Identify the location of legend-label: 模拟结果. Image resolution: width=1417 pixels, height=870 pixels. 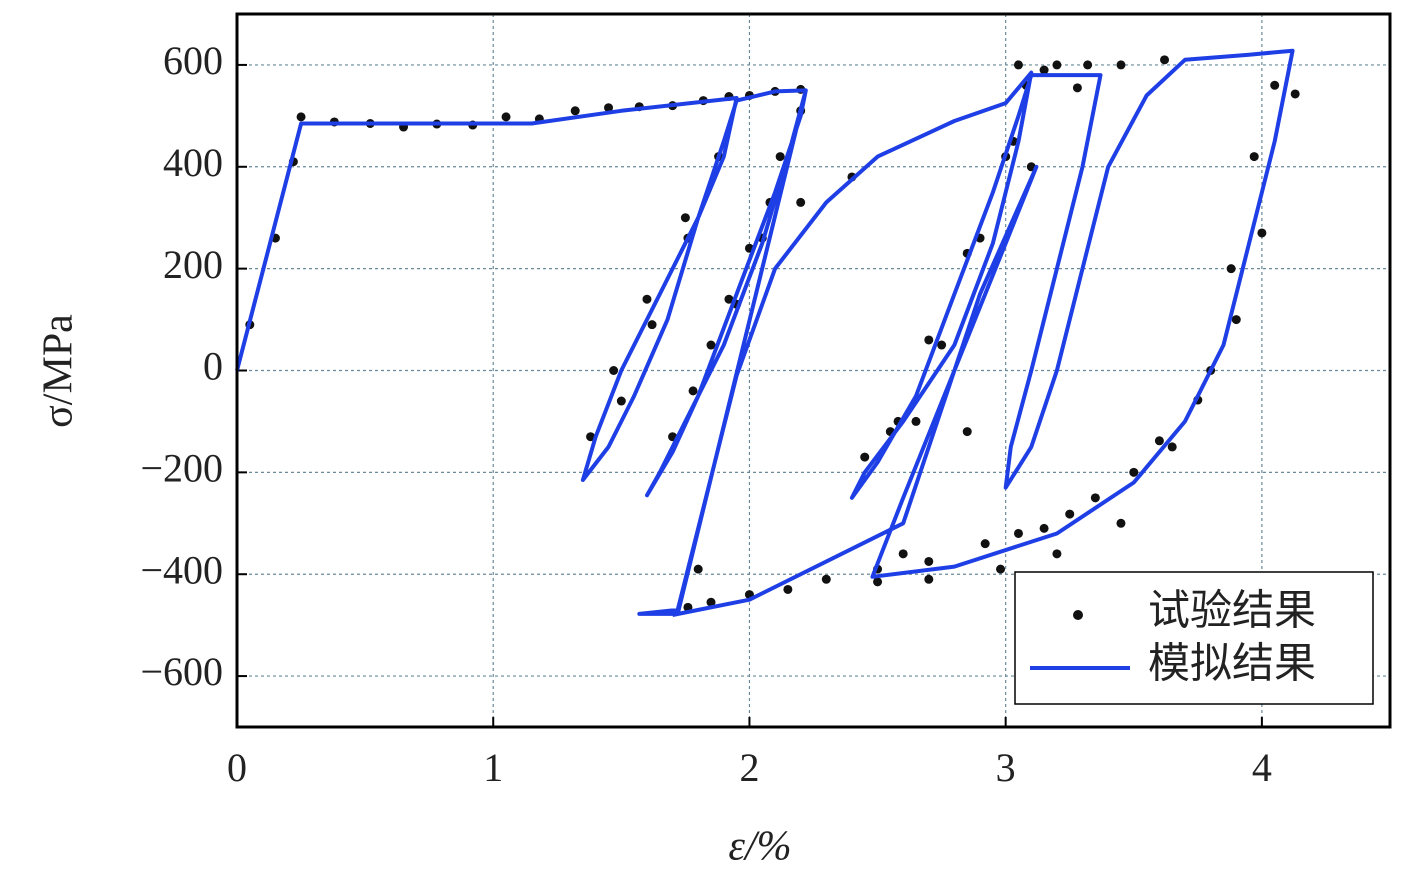
(1232, 665).